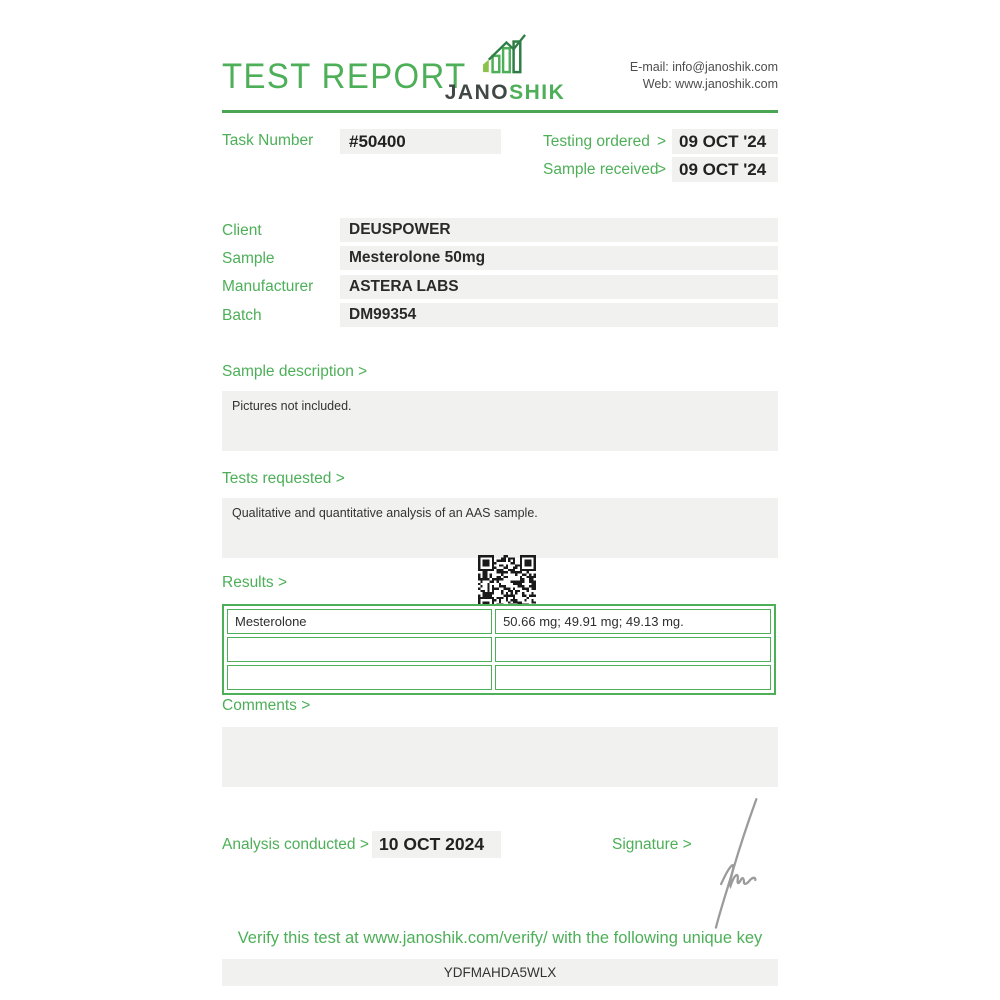 This screenshot has height=1000, width=1000. I want to click on testing-ordered-value: 09 OCT '24, so click(725, 141).